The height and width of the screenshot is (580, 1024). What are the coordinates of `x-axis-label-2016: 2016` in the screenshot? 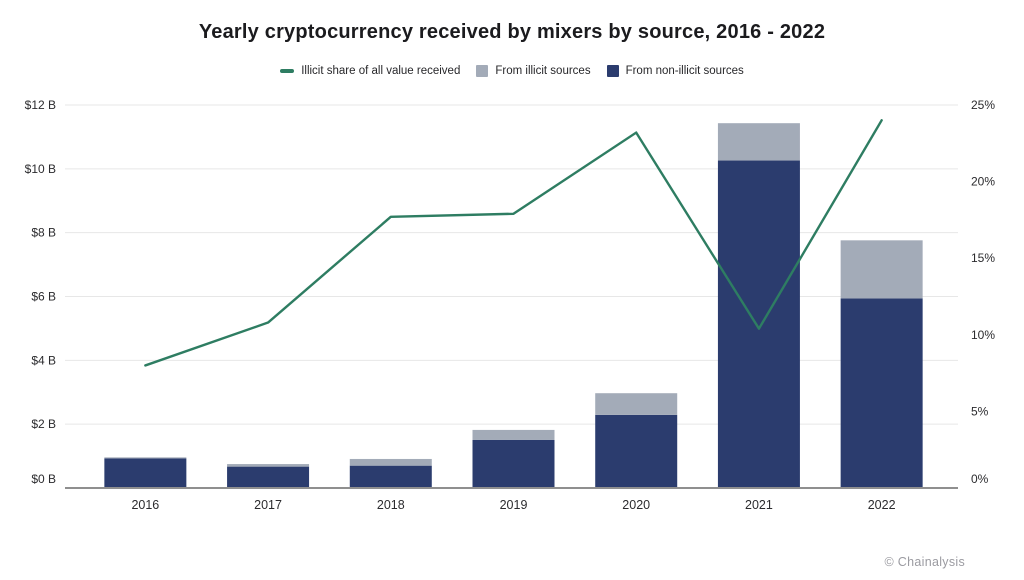 It's located at (145, 505).